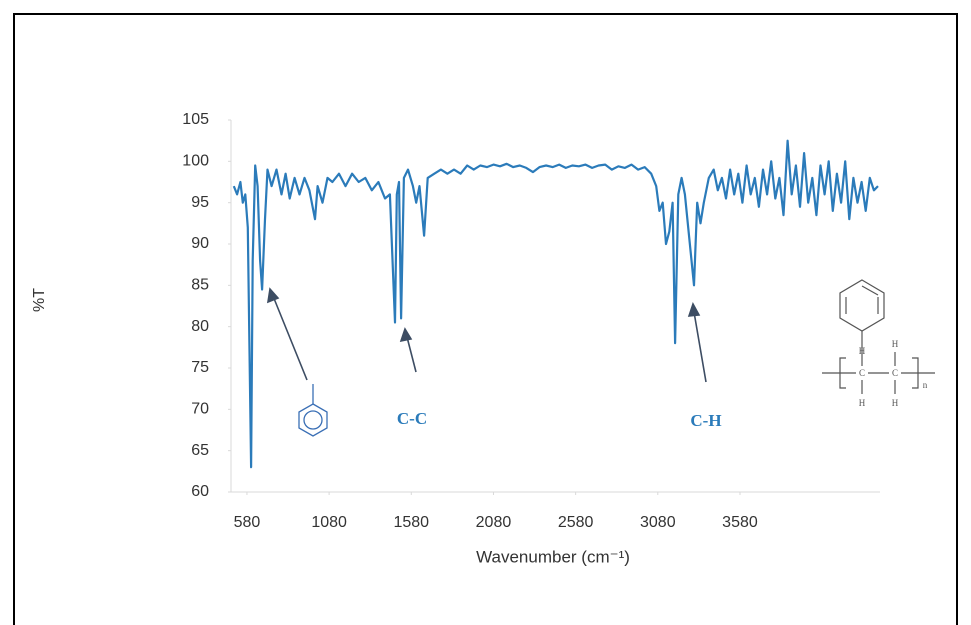 This screenshot has width=971, height=625. Describe the element at coordinates (553, 556) in the screenshot. I see `x-axis-label: Wavenumber (cm⁻¹)` at that location.